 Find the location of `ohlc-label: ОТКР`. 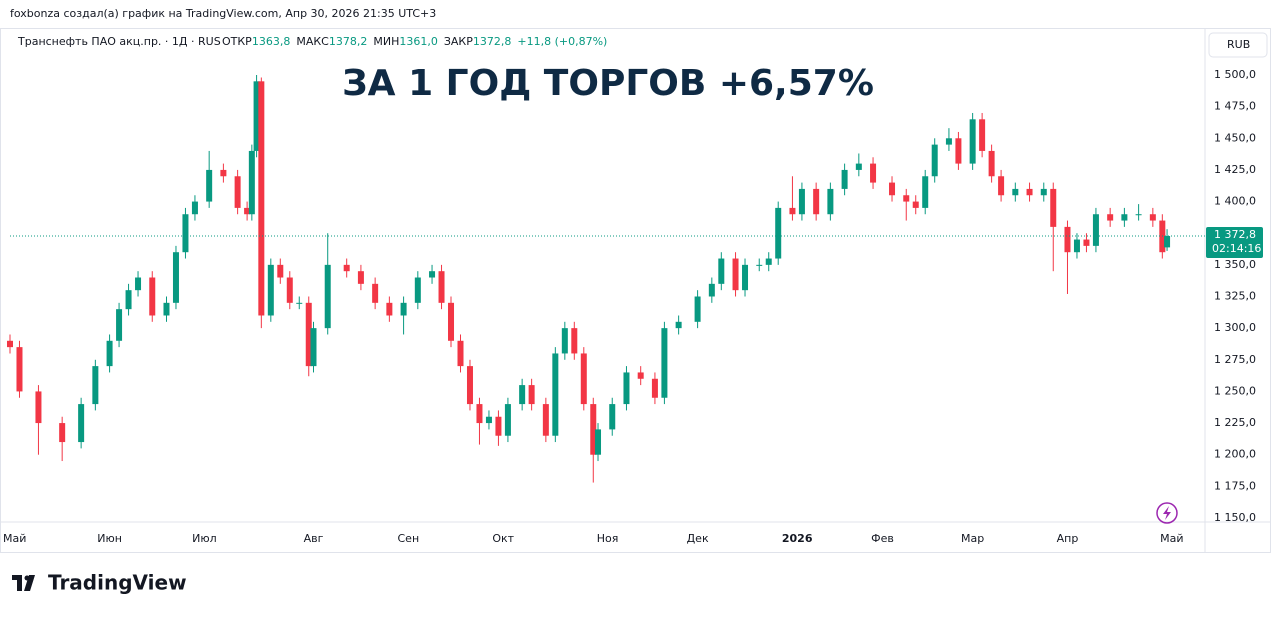

ohlc-label: ОТКР is located at coordinates (237, 41).